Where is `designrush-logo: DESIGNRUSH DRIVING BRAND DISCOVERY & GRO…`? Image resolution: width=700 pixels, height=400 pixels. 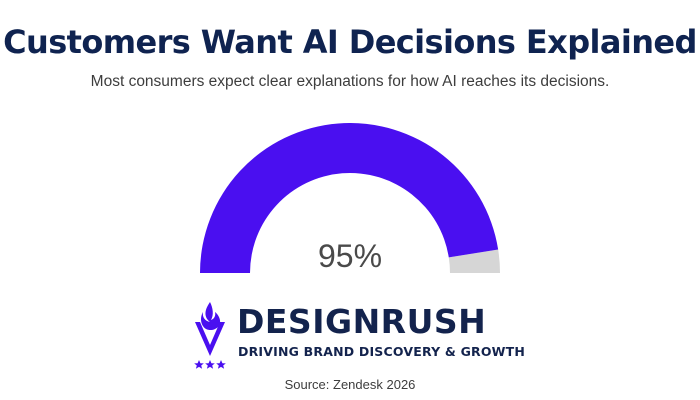
designrush-logo: DESIGNRUSH DRIVING BRAND DISCOVERY & GRO… is located at coordinates (359, 334).